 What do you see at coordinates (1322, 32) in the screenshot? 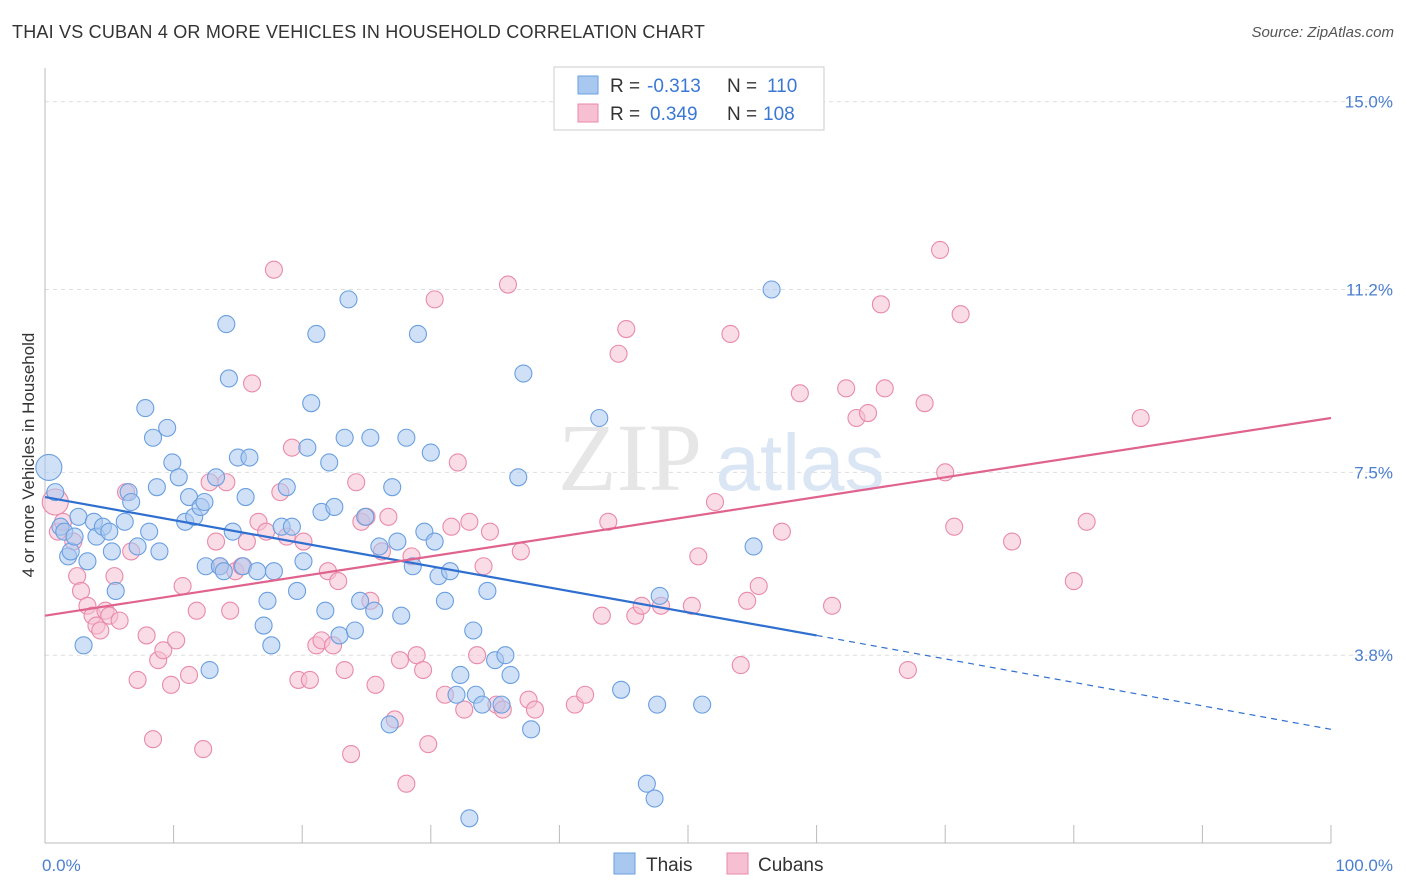
I see `source-label: Source: ZipAtlas.com` at bounding box center [1322, 32].